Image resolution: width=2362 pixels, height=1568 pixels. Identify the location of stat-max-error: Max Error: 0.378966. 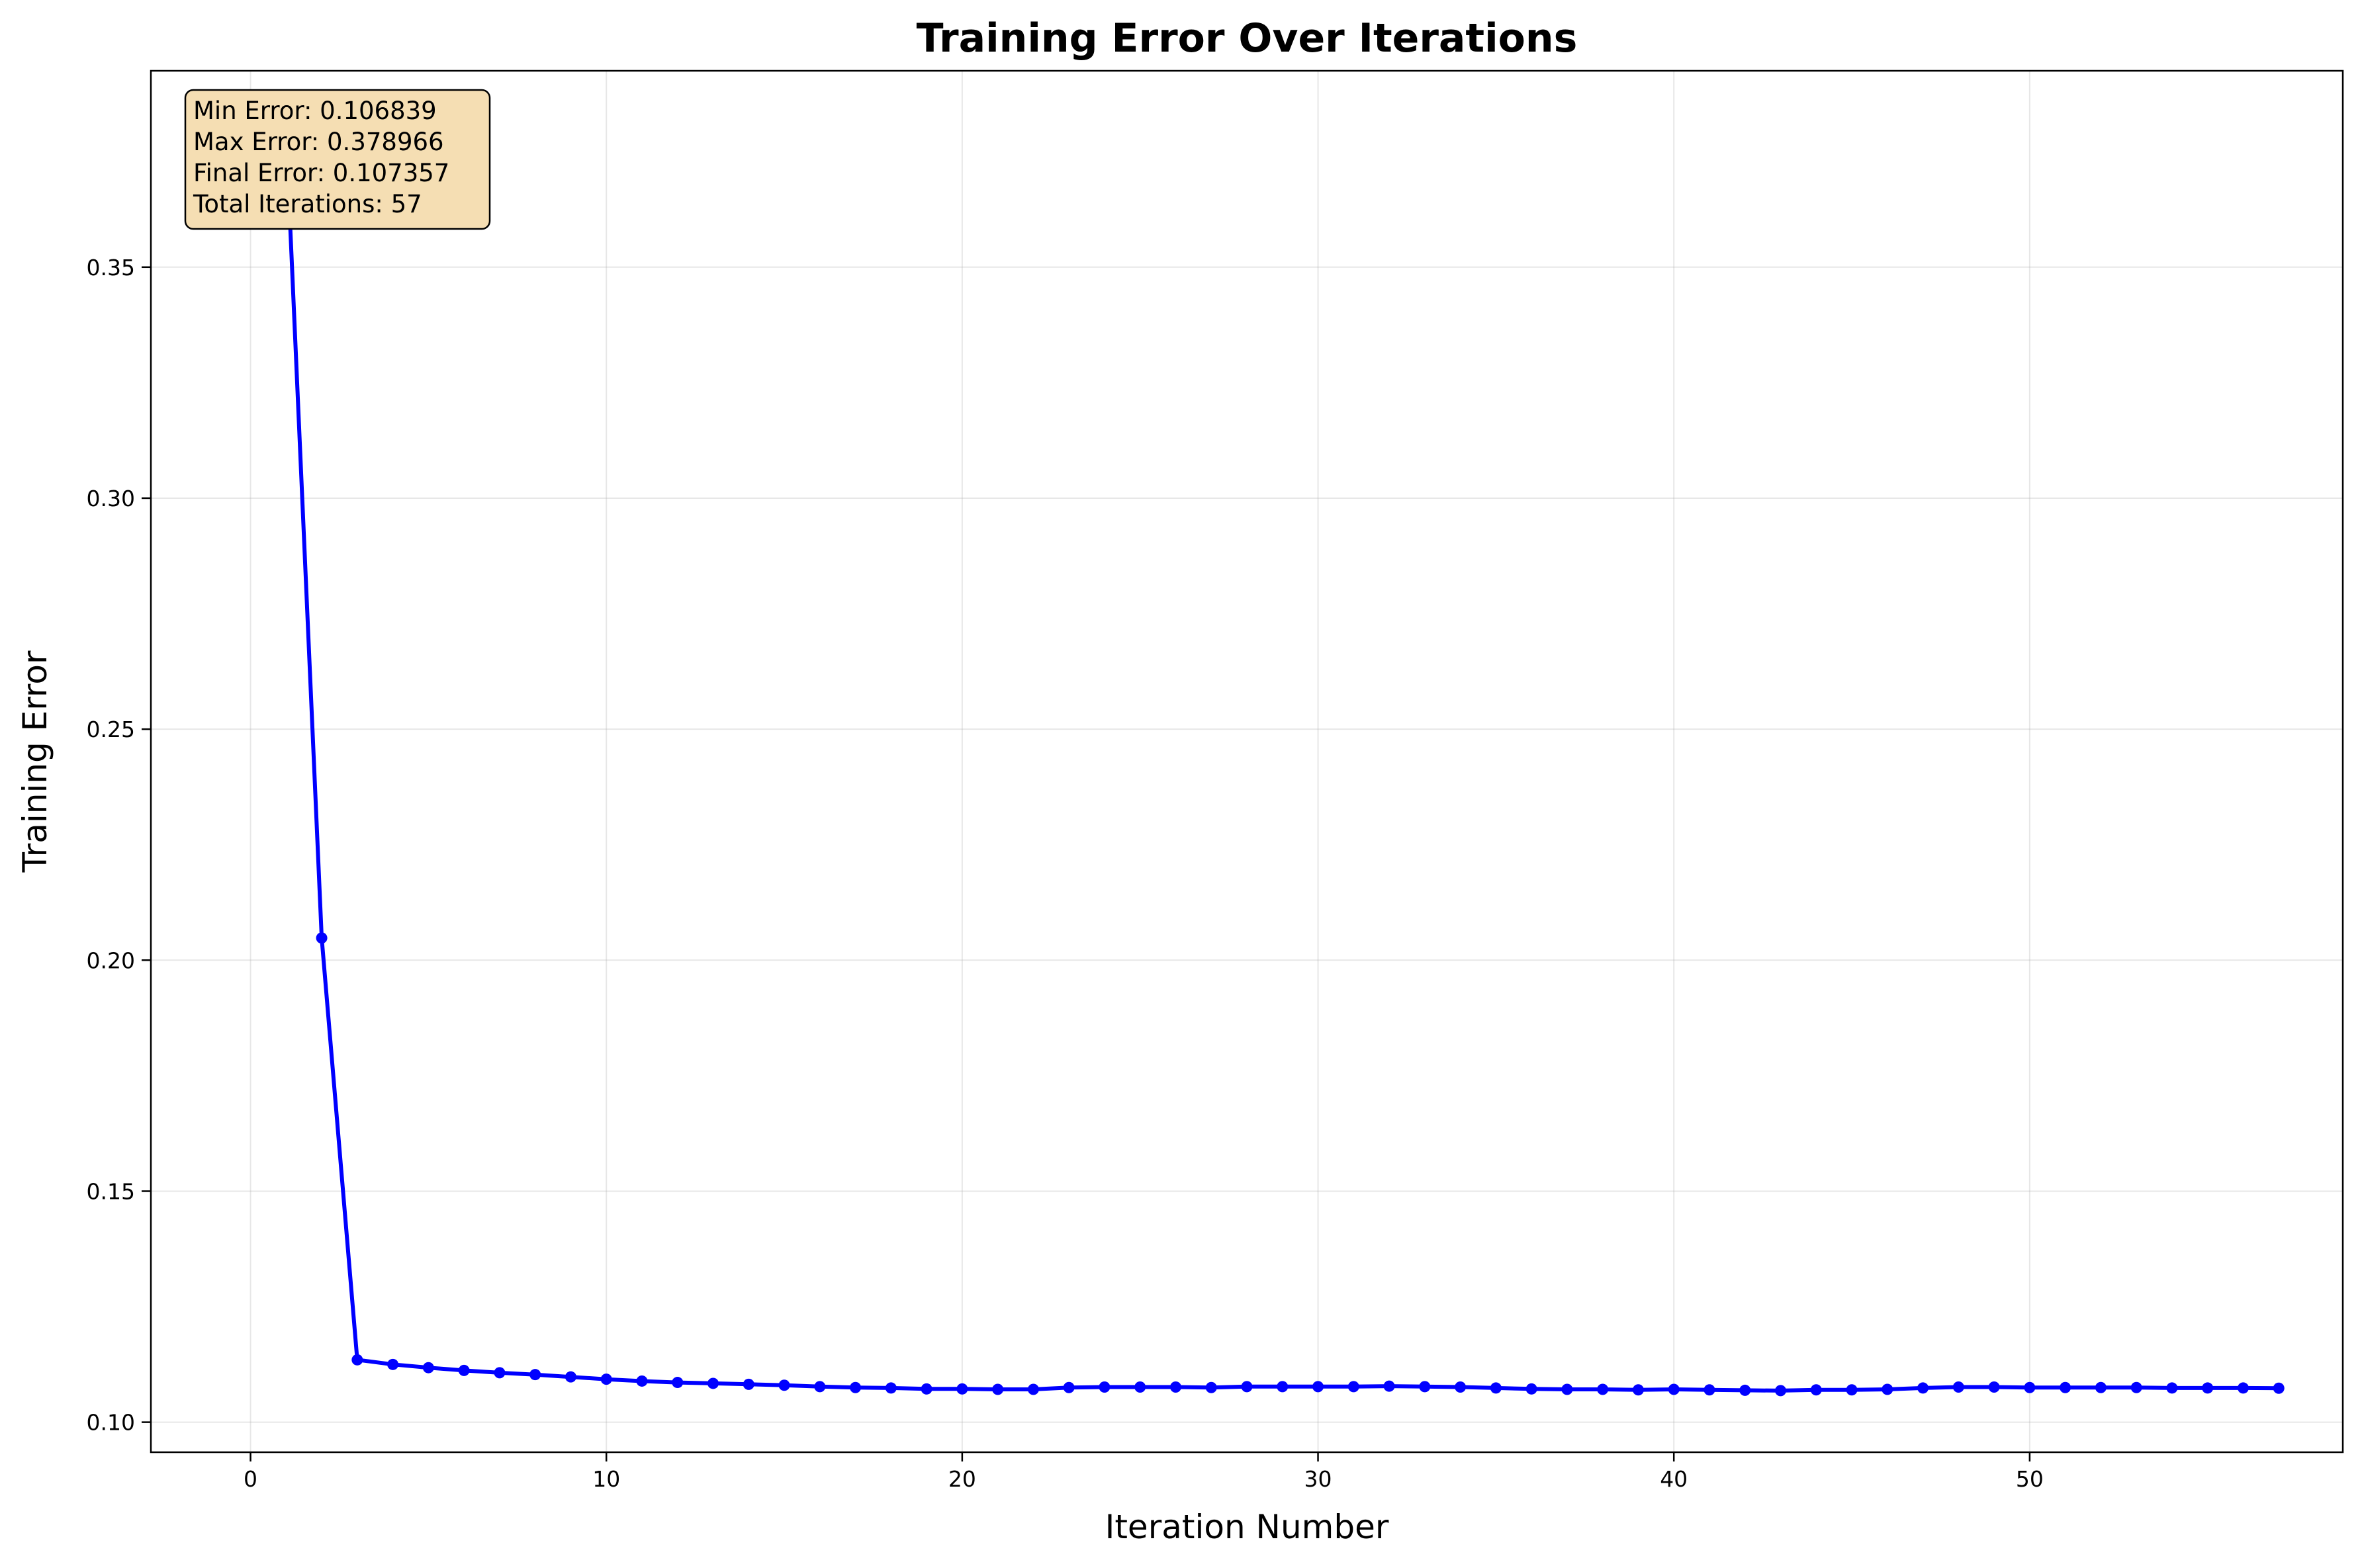
(318, 142).